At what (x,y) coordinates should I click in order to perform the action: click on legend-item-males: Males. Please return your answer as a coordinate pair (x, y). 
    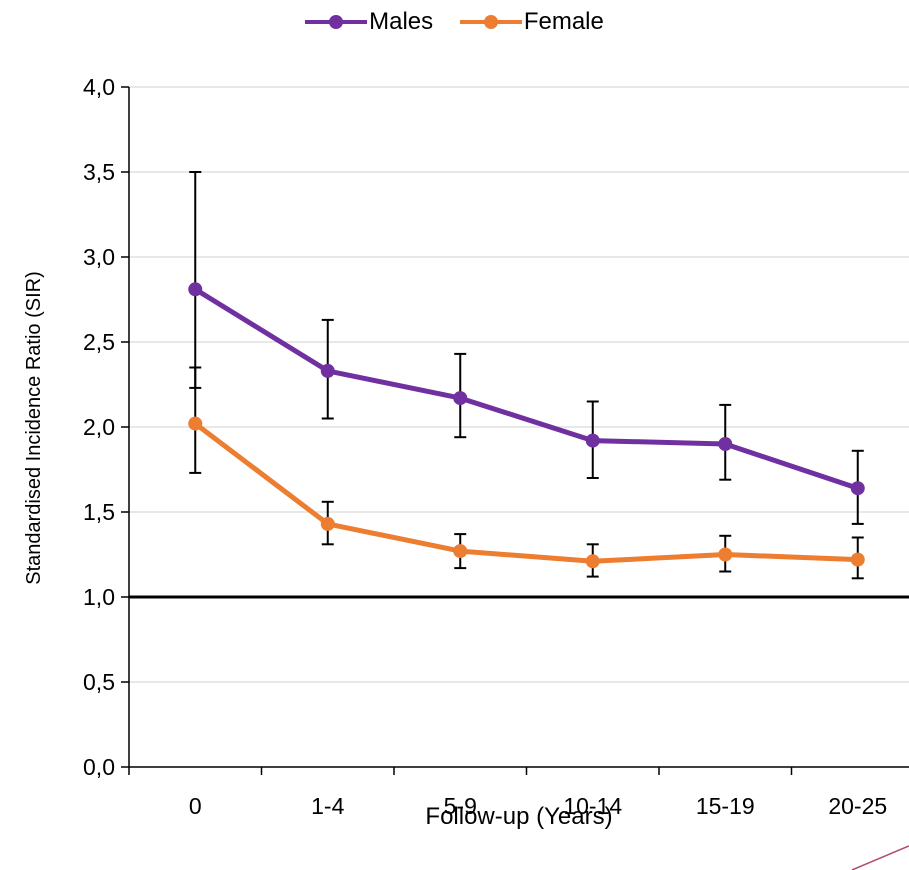
    Looking at the image, I should click on (369, 22).